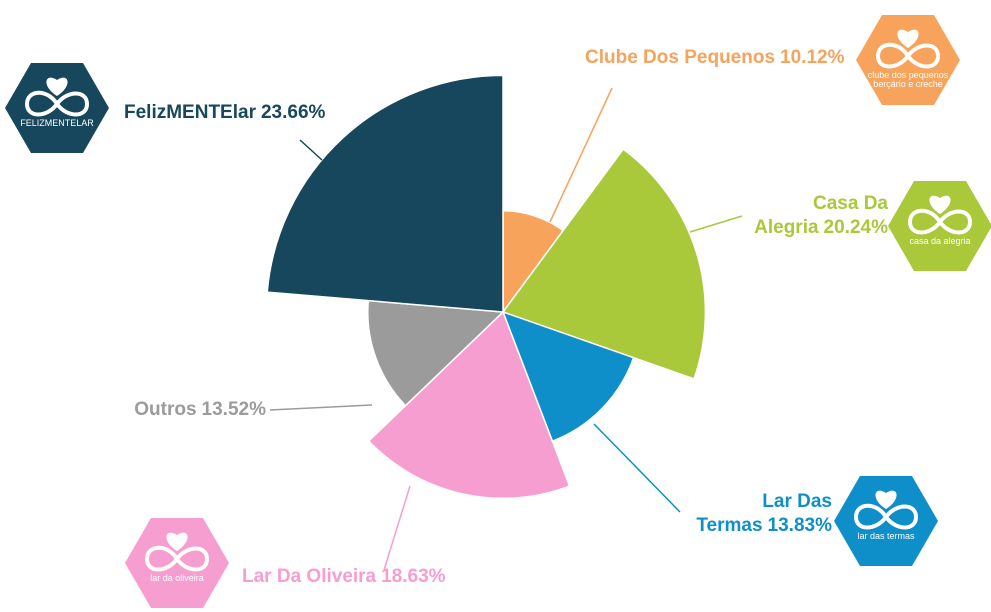 This screenshot has height=612, width=991. I want to click on slice-label: FelizMENTElar 23.66%, so click(254, 113).